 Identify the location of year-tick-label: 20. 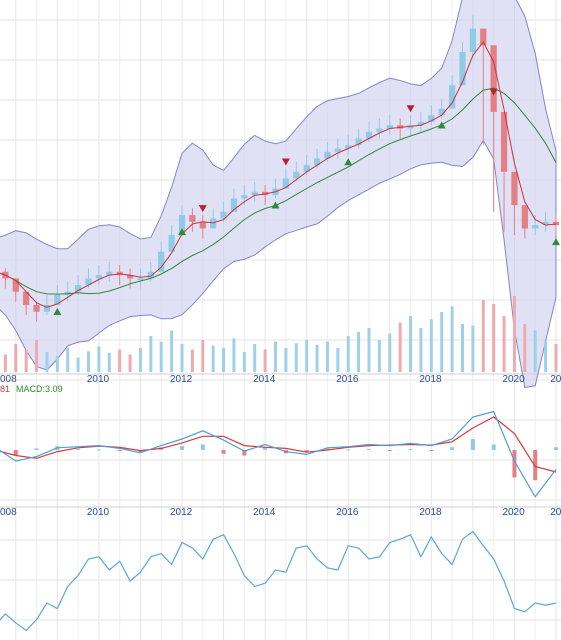
(555, 379).